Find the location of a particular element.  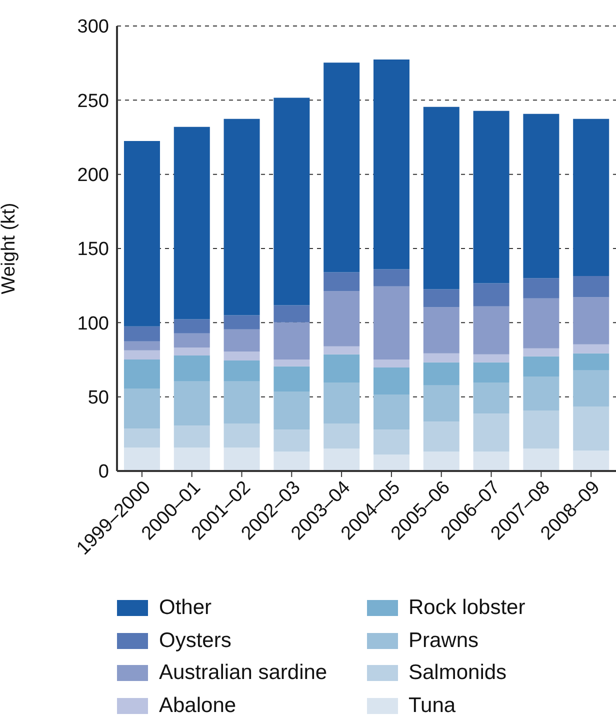

legend-label: Tuna is located at coordinates (432, 706).